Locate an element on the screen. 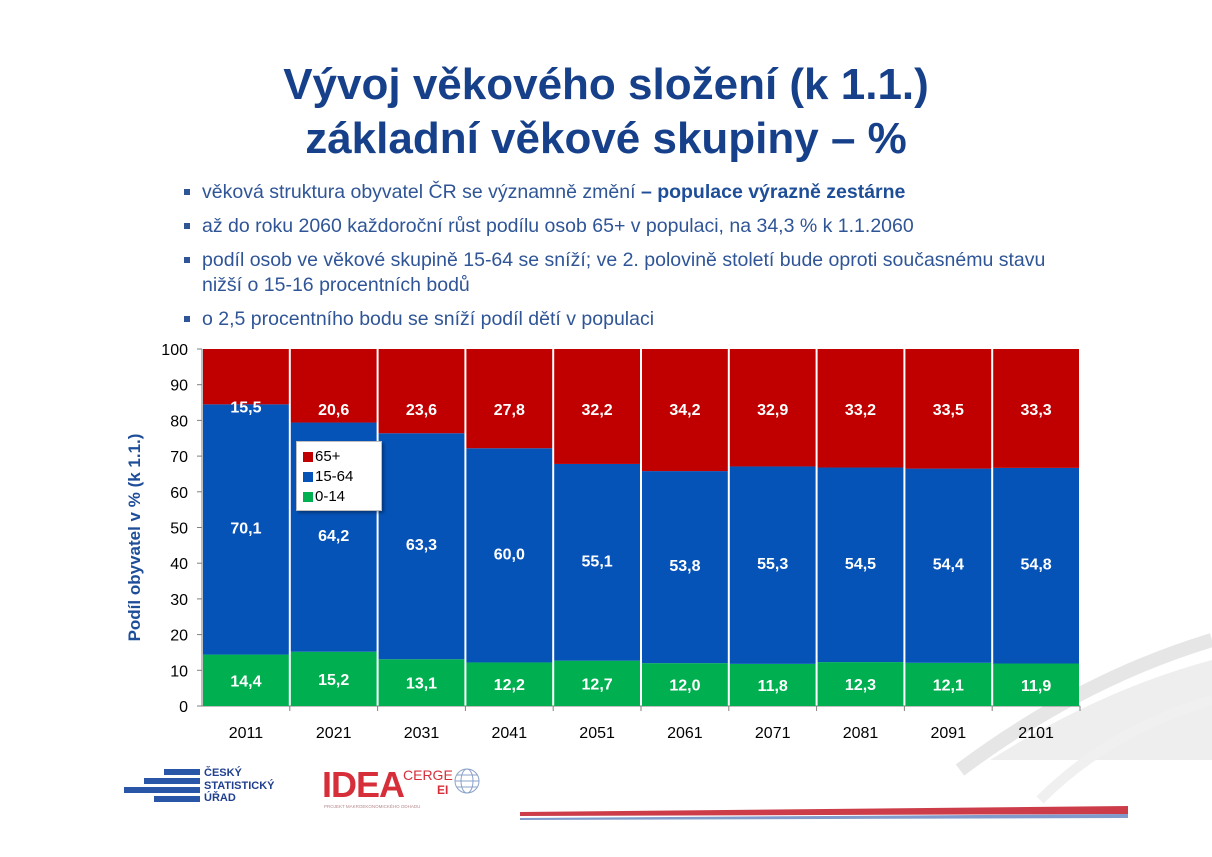  data-label-15-64: 70,1 is located at coordinates (245, 528).